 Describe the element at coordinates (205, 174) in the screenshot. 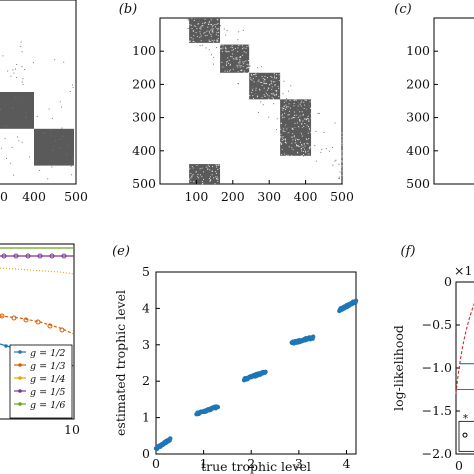

I see `panel-b-wrap-block` at that location.